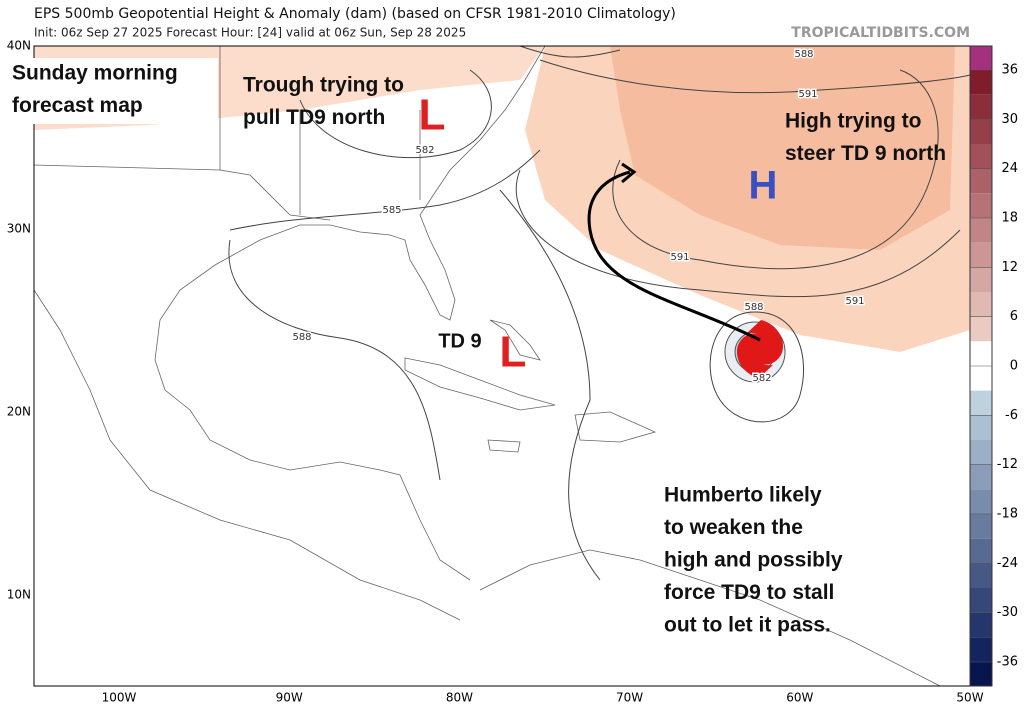 This screenshot has width=1024, height=710. Describe the element at coordinates (391, 210) in the screenshot. I see `contour-label: 585` at that location.